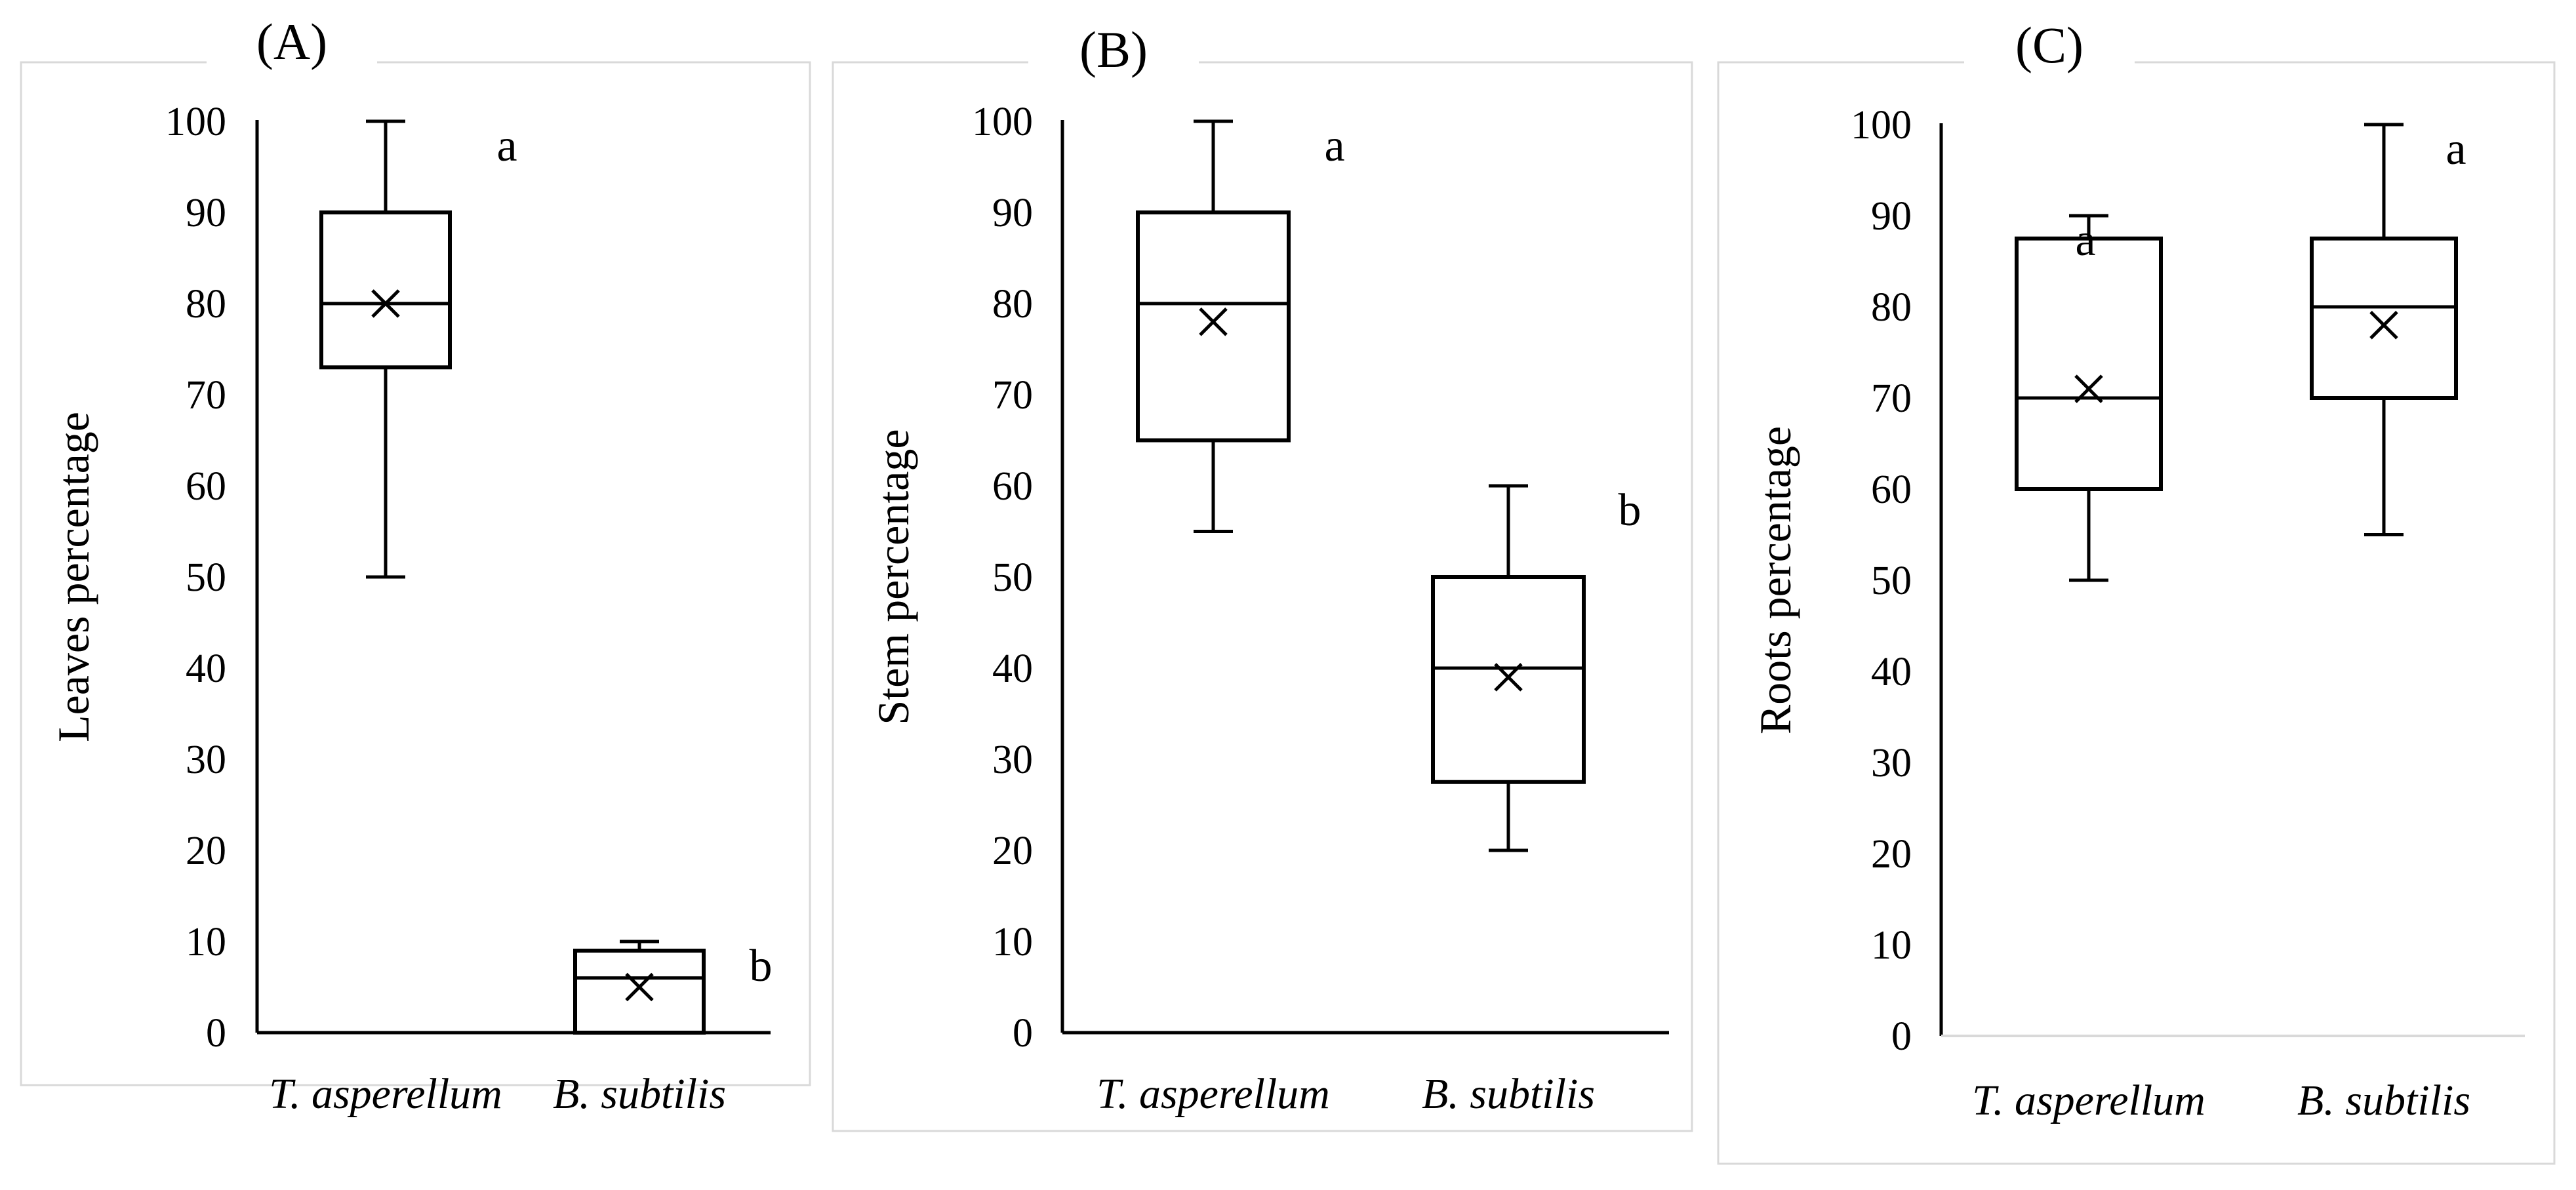 This screenshot has width=2576, height=1190. What do you see at coordinates (1113, 49) in the screenshot?
I see `panel-label: (B)` at bounding box center [1113, 49].